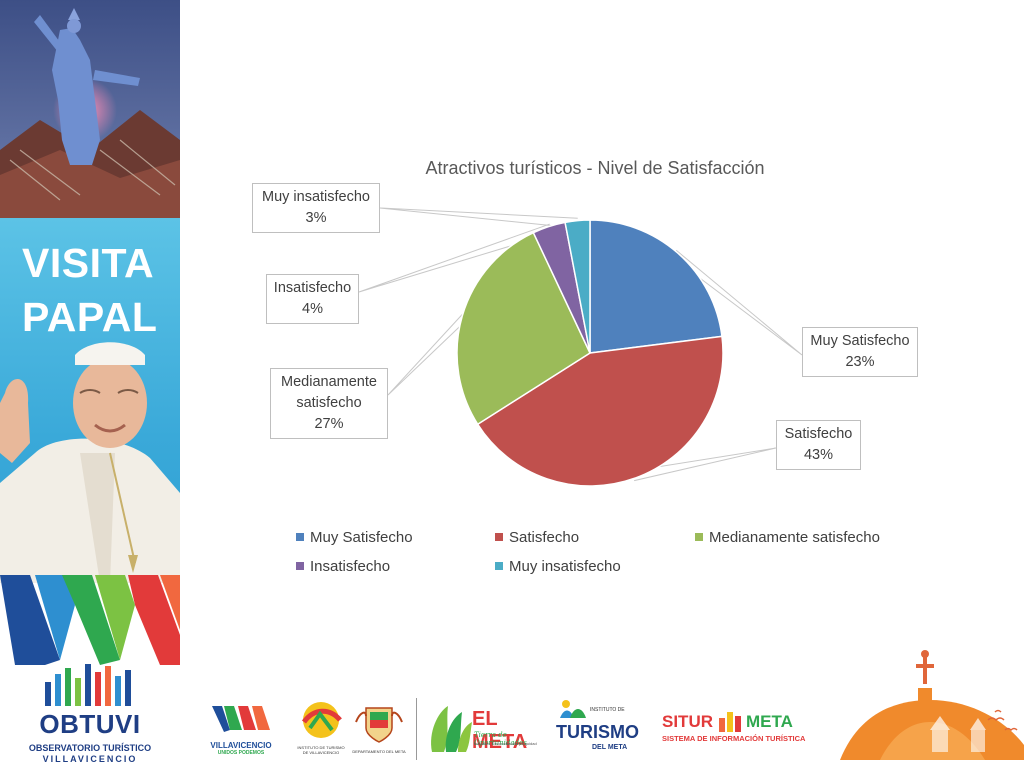 The image size is (1024, 768). Describe the element at coordinates (316, 197) in the screenshot. I see `data-label-name: Muy insatisfecho` at that location.